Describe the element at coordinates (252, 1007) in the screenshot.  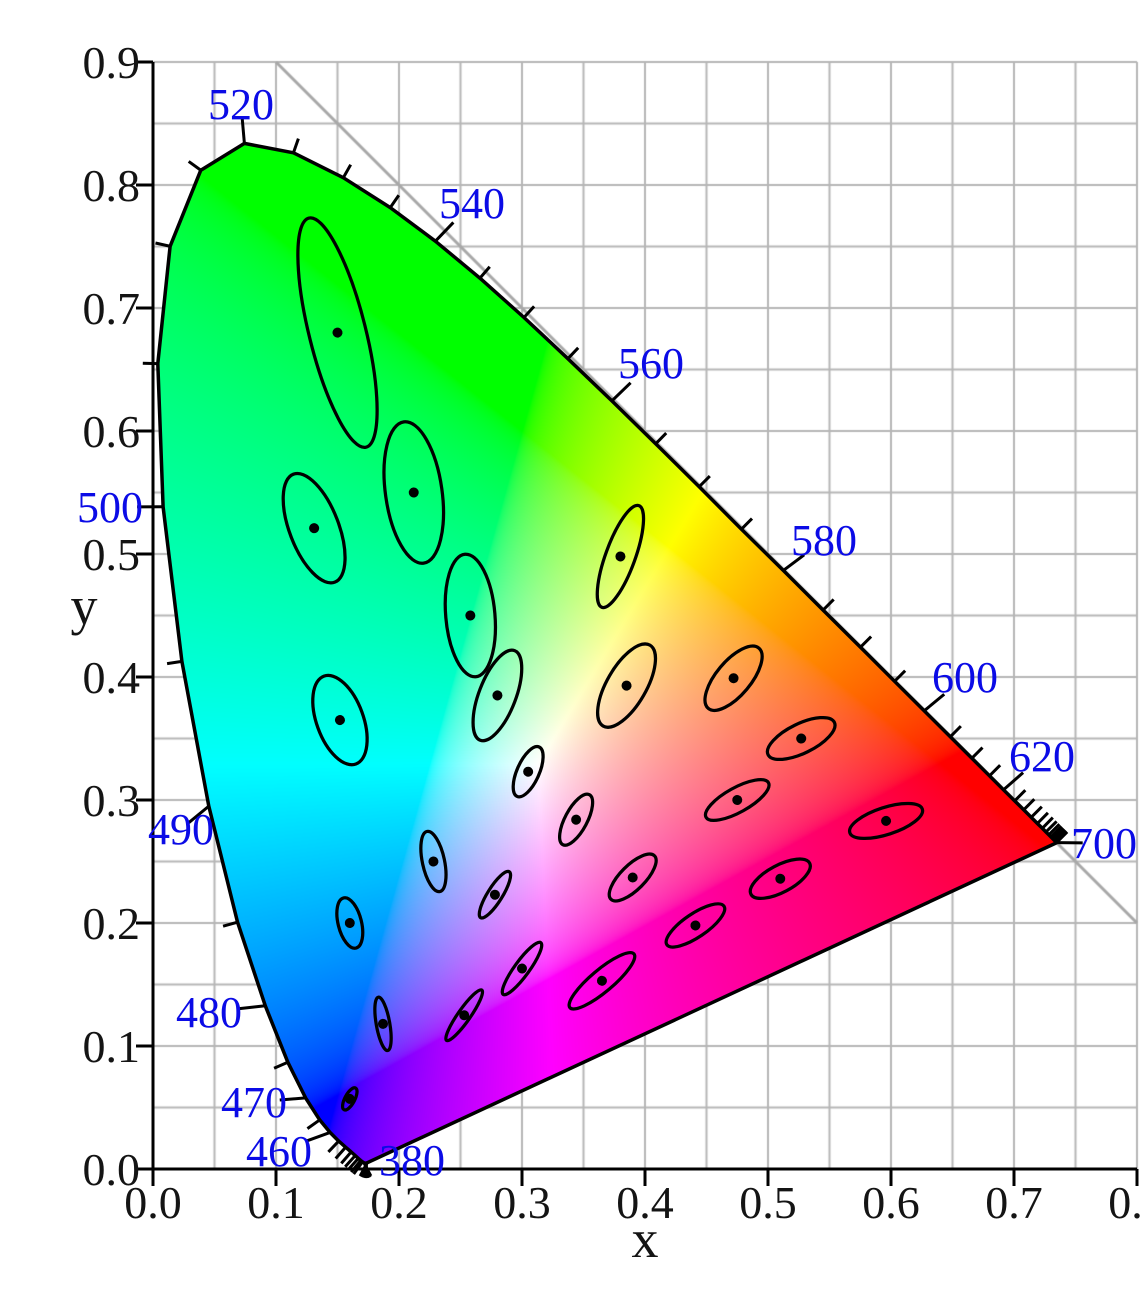
I see `wavelength-label-tick` at that location.